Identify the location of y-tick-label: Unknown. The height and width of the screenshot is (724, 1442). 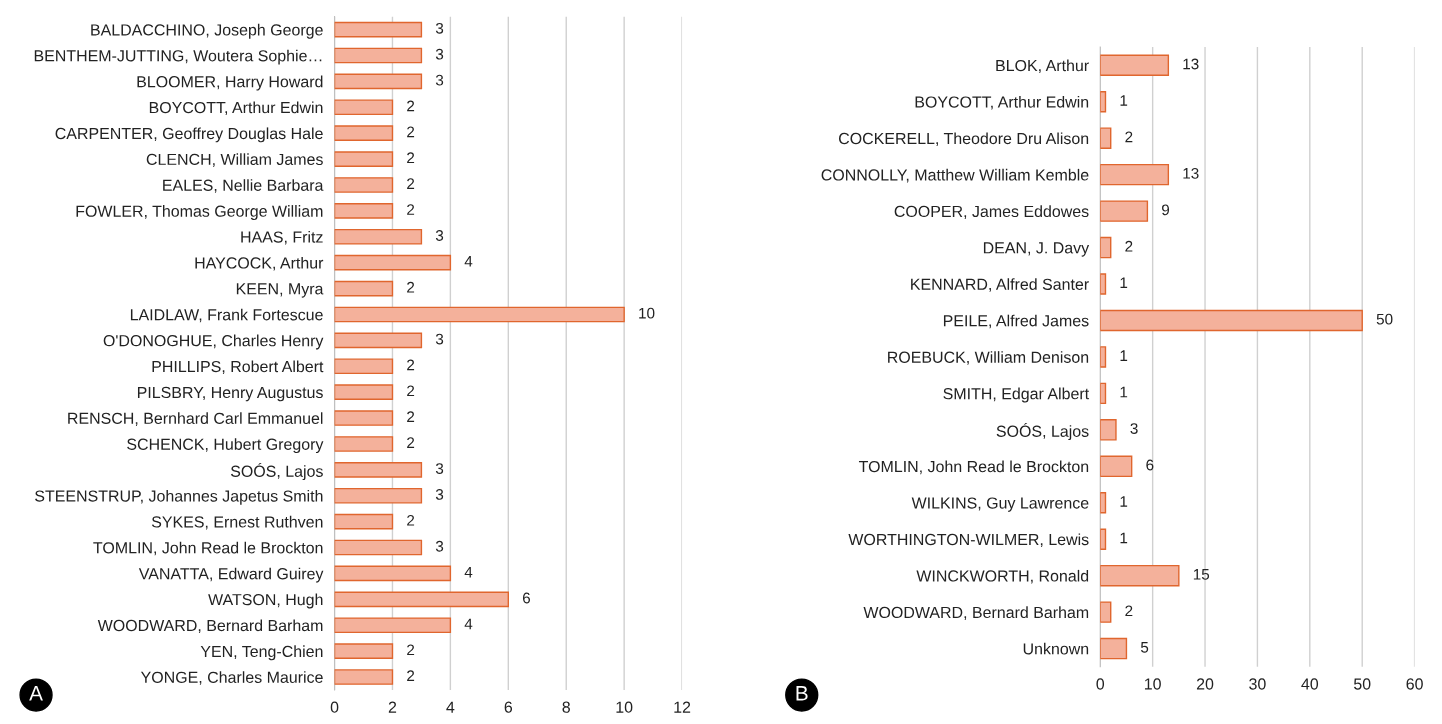
(1056, 648).